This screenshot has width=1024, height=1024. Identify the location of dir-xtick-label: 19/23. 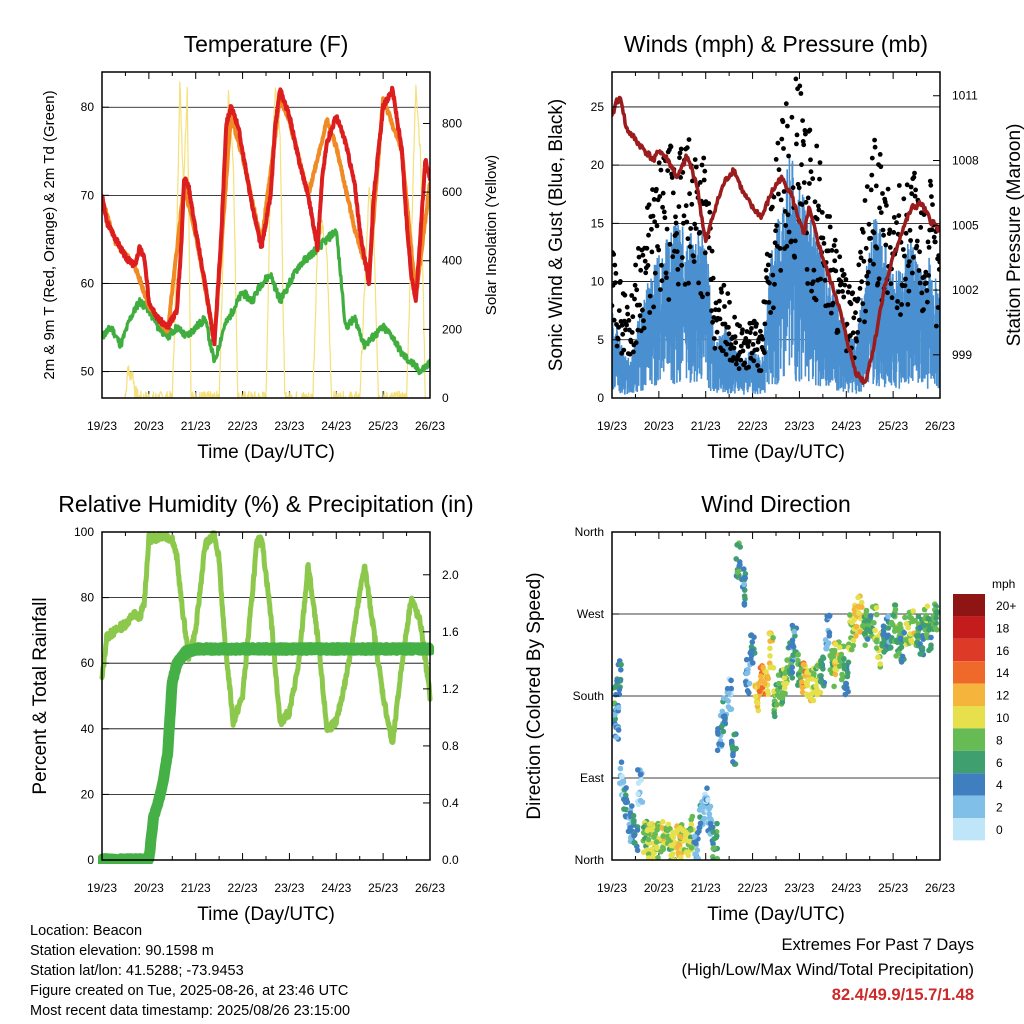
(612, 888).